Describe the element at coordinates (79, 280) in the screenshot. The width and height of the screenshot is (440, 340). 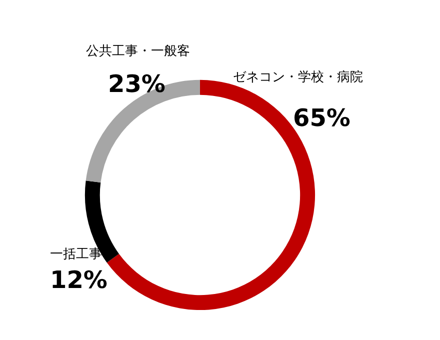
I see `data-label: 12%` at that location.